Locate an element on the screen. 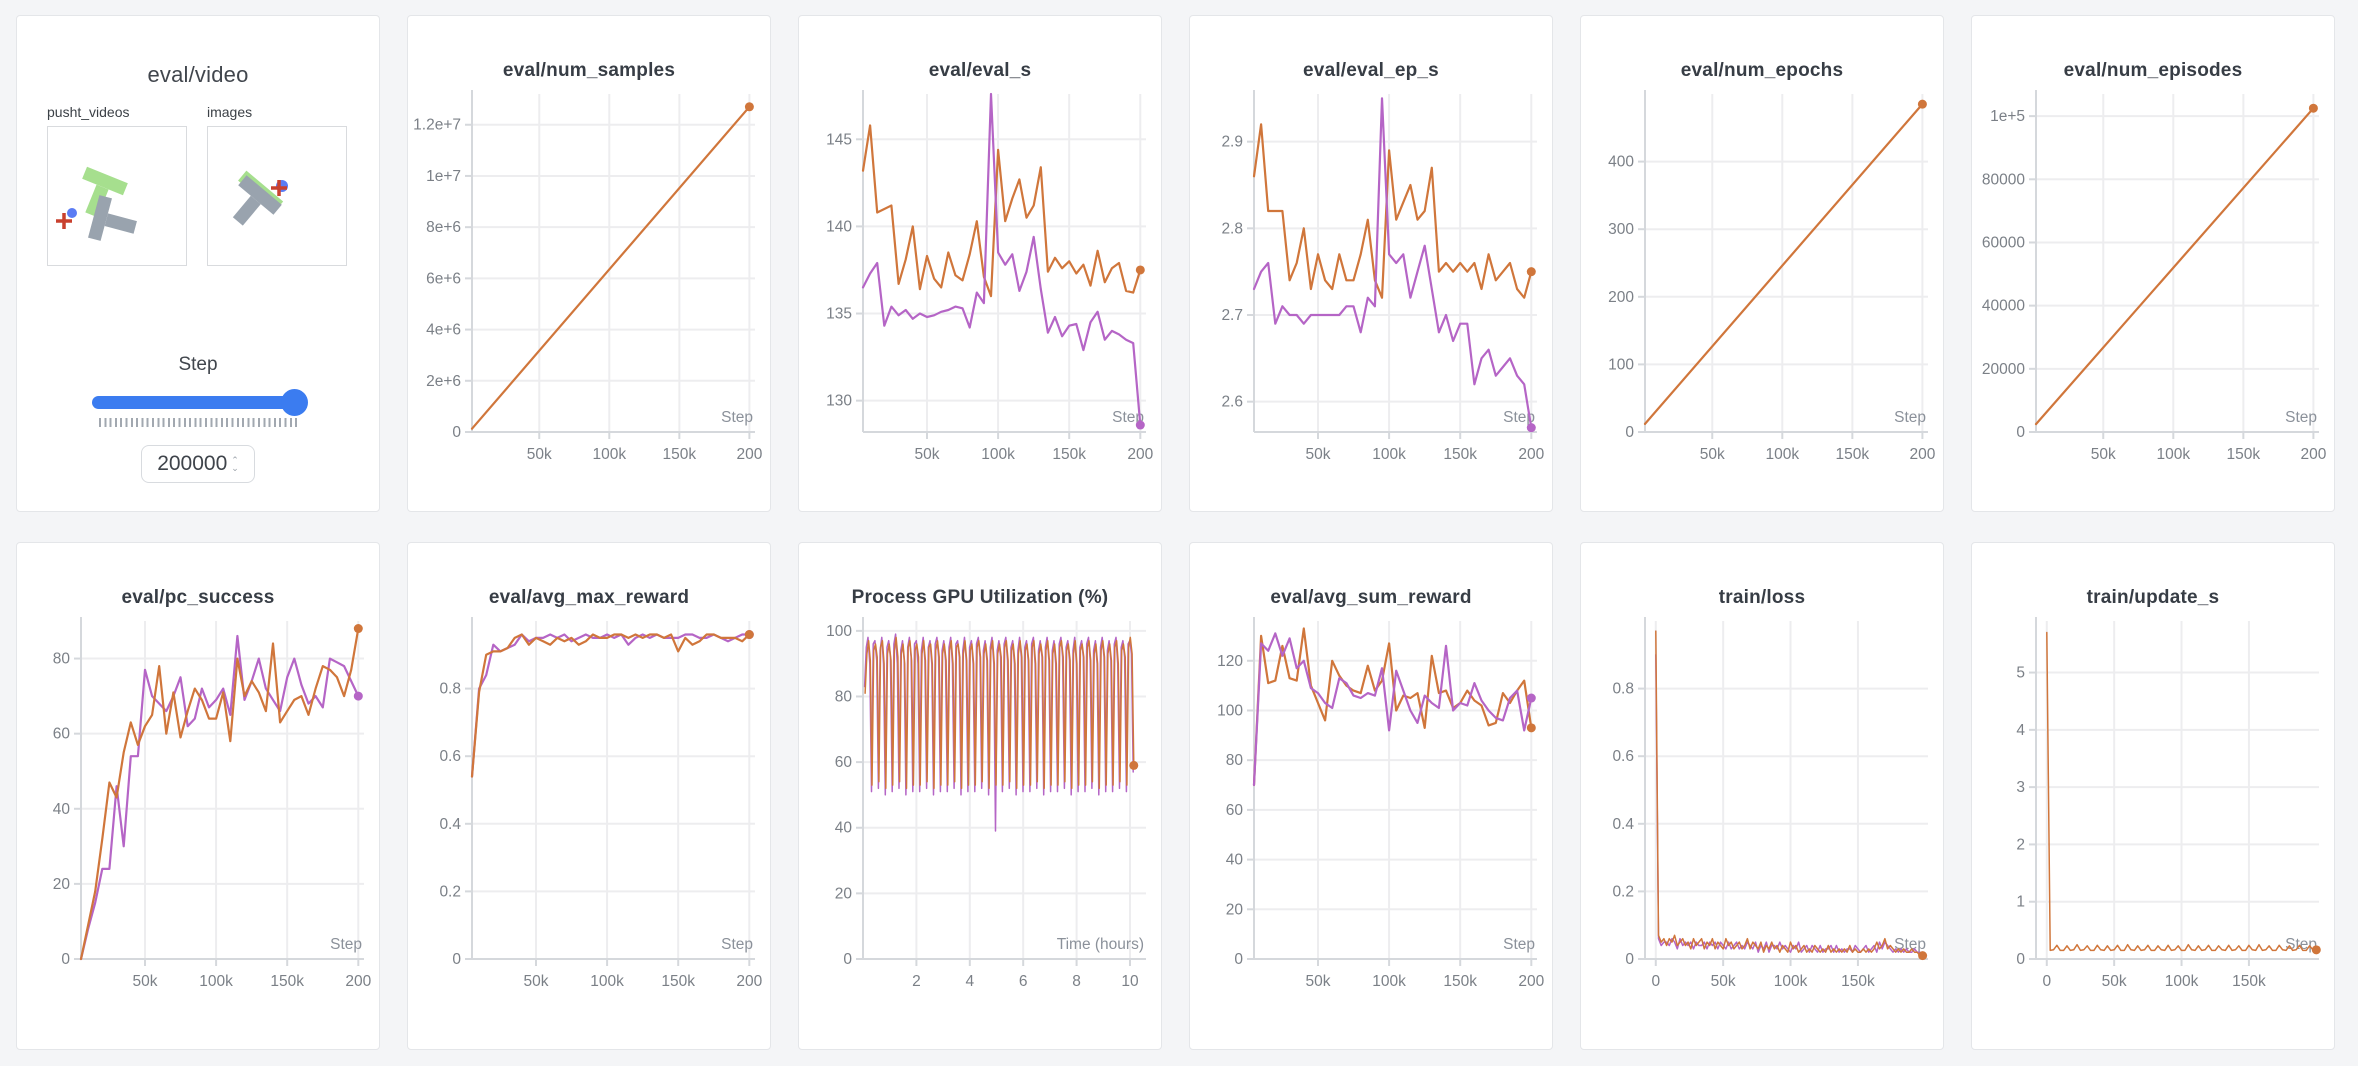 The image size is (2358, 1066). thumb-label: pusht_videos is located at coordinates (88, 112).